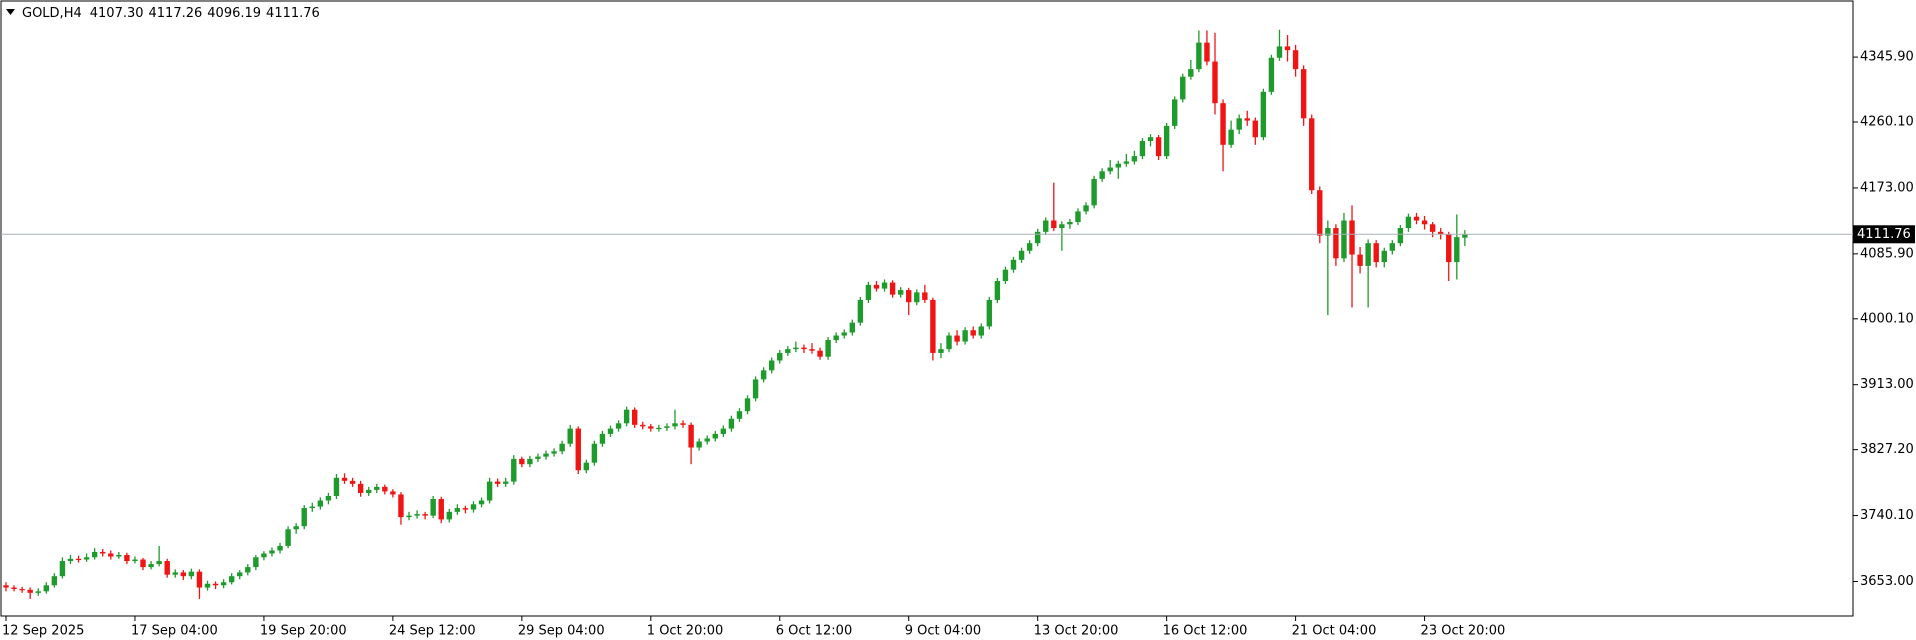  Describe the element at coordinates (10, 12) in the screenshot. I see `collapse-arrow` at that location.